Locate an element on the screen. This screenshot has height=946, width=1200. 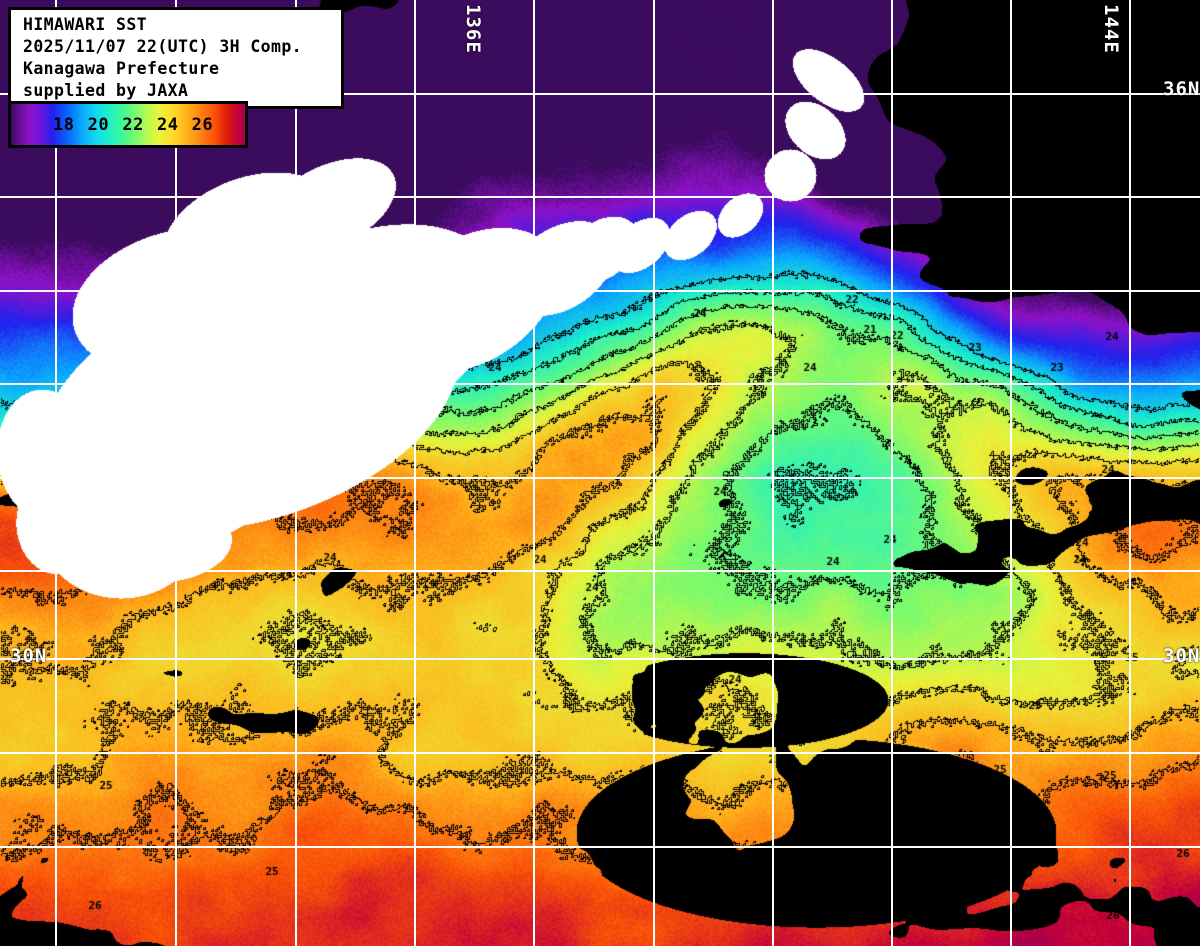
colorbar-tick-20: 20 is located at coordinates (98, 124).